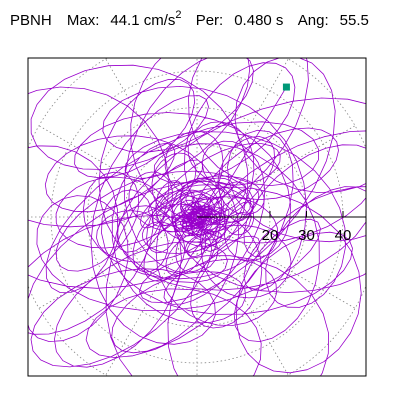 The height and width of the screenshot is (400, 400). What do you see at coordinates (281, 227) in the screenshot?
I see `radial-axis-layer: 20 30 40` at bounding box center [281, 227].